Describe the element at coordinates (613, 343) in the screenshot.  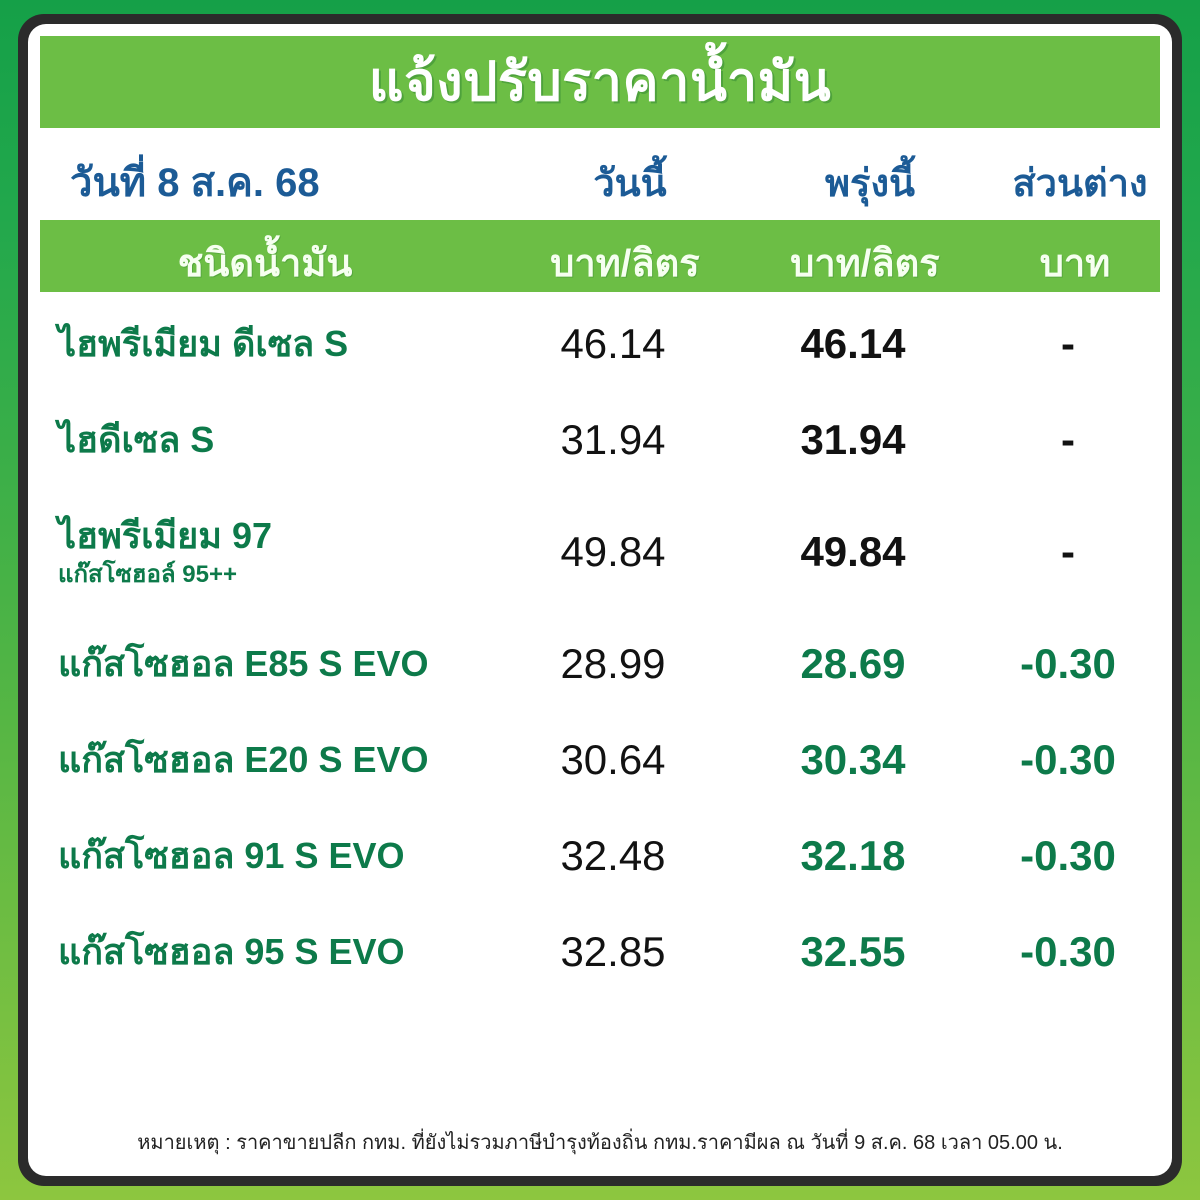
I see `price-today: 46.14` at that location.